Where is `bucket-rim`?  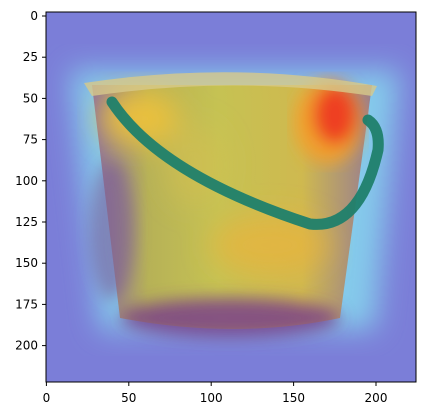
bucket-rim is located at coordinates (230, 84).